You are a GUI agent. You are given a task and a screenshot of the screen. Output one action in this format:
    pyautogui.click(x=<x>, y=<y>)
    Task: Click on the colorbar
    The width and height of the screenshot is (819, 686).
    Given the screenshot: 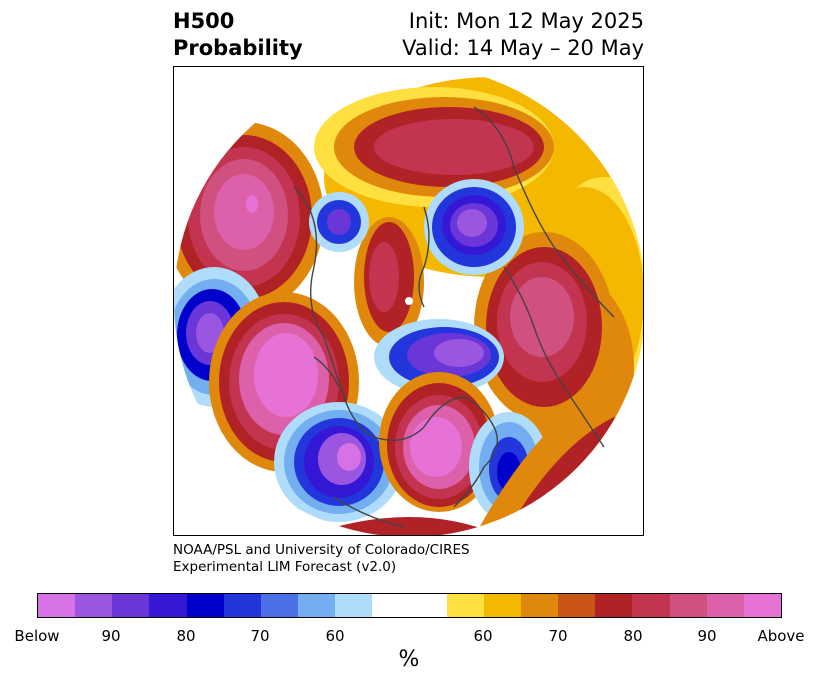 What is the action you would take?
    pyautogui.click(x=409, y=605)
    